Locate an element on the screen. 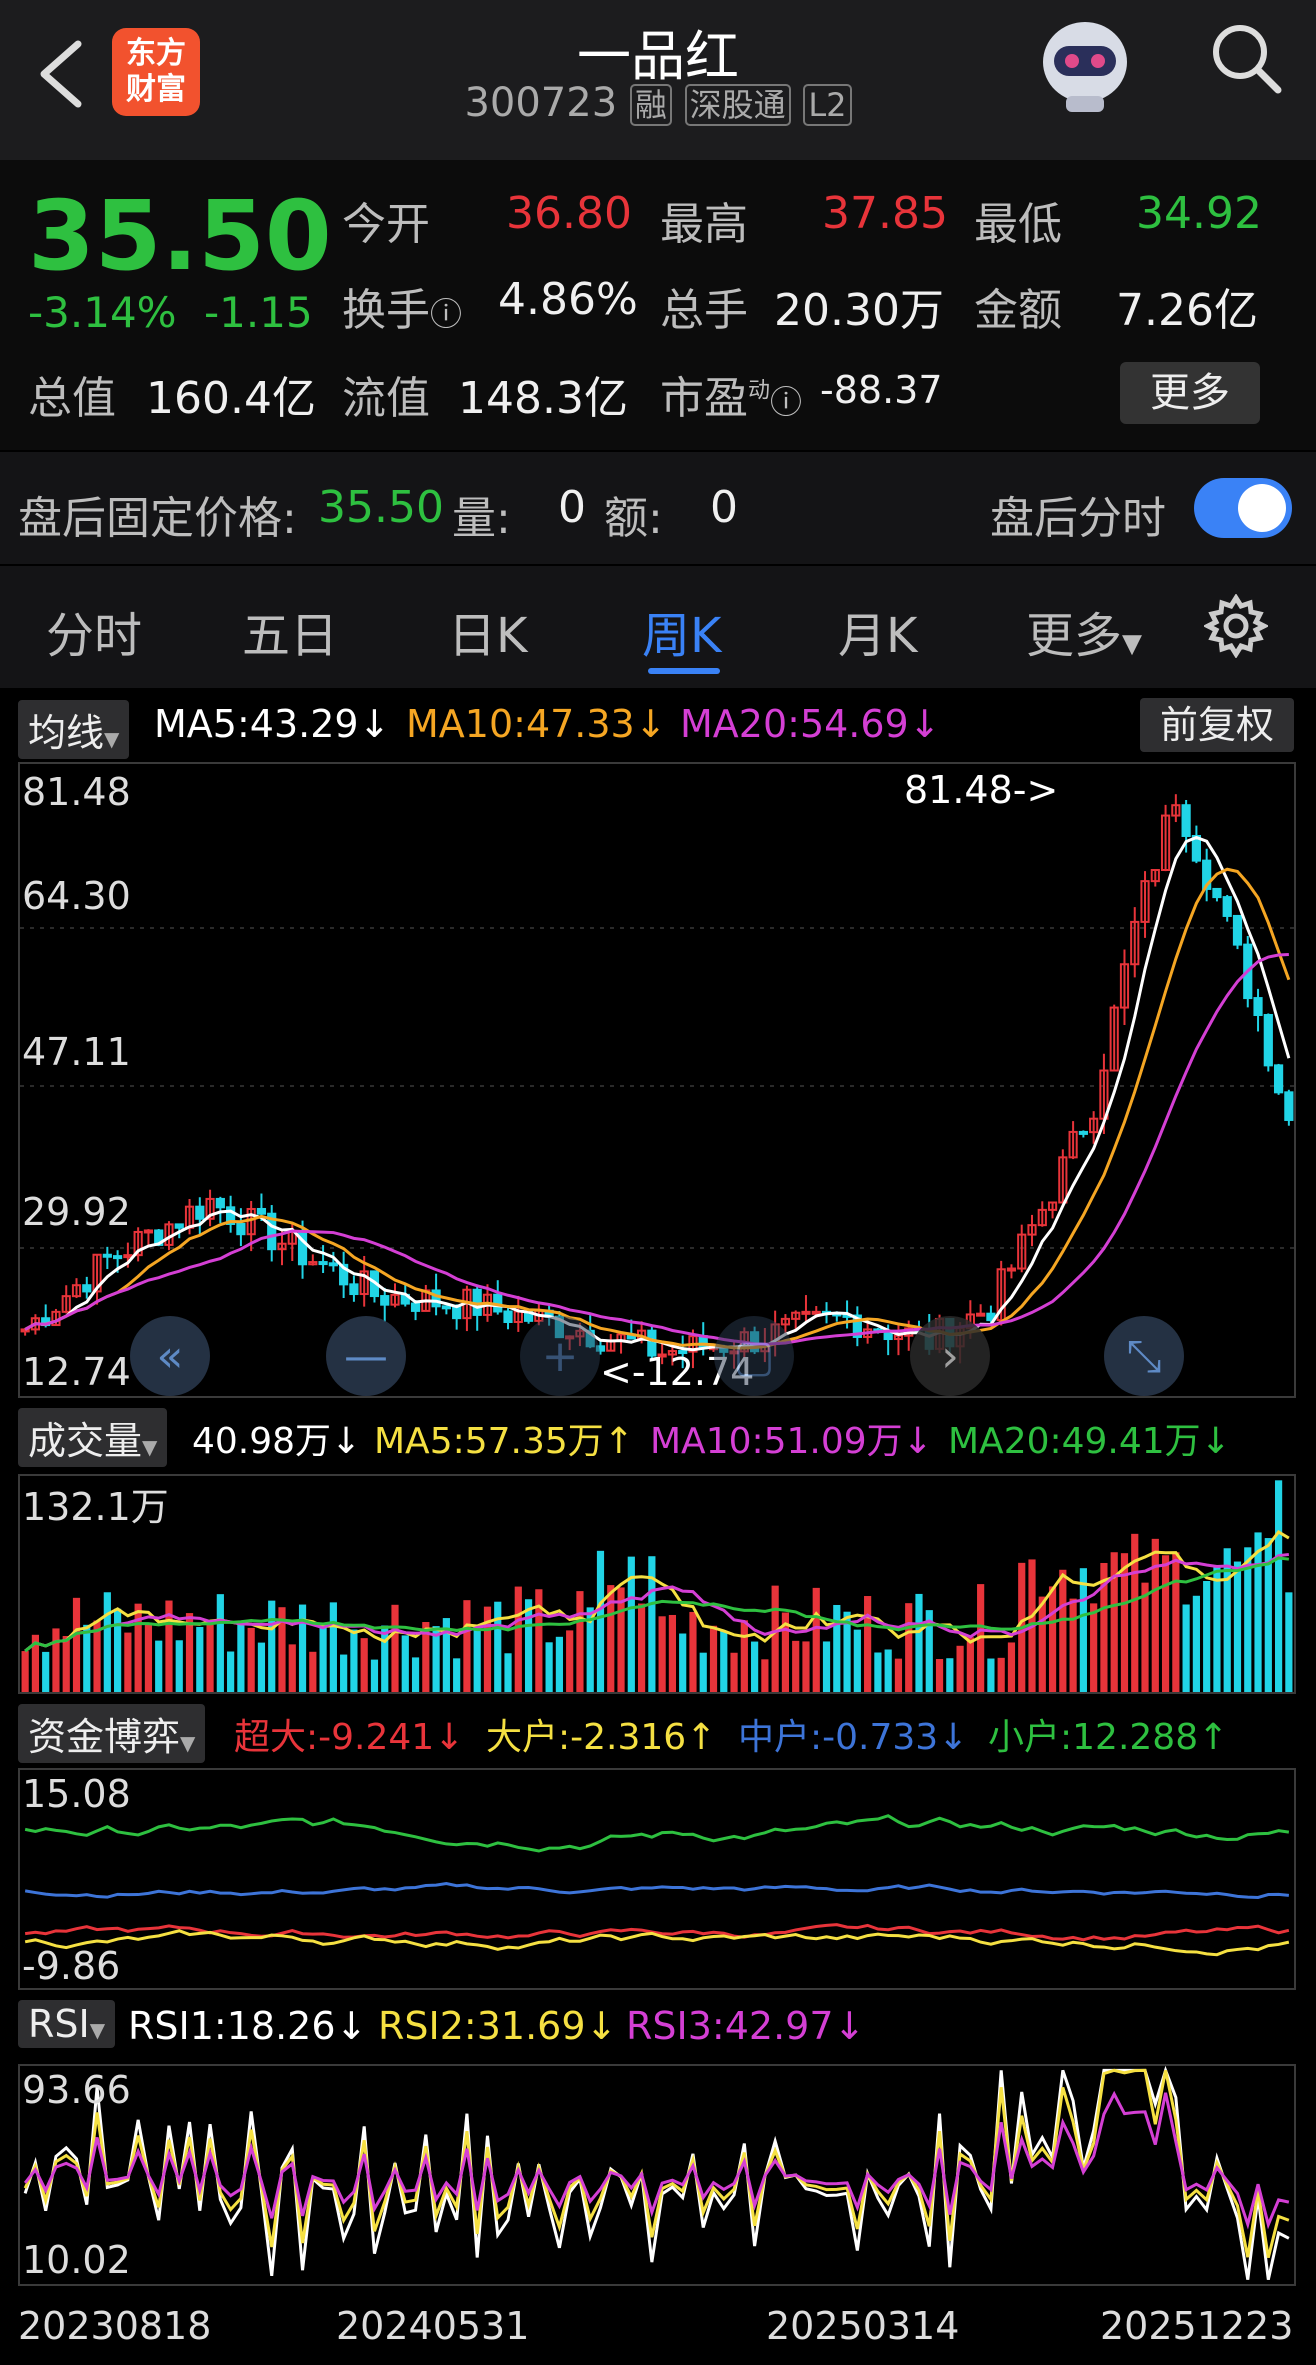 This screenshot has height=2365, width=1316. mktcap-value: 160.4亿 is located at coordinates (231, 398).